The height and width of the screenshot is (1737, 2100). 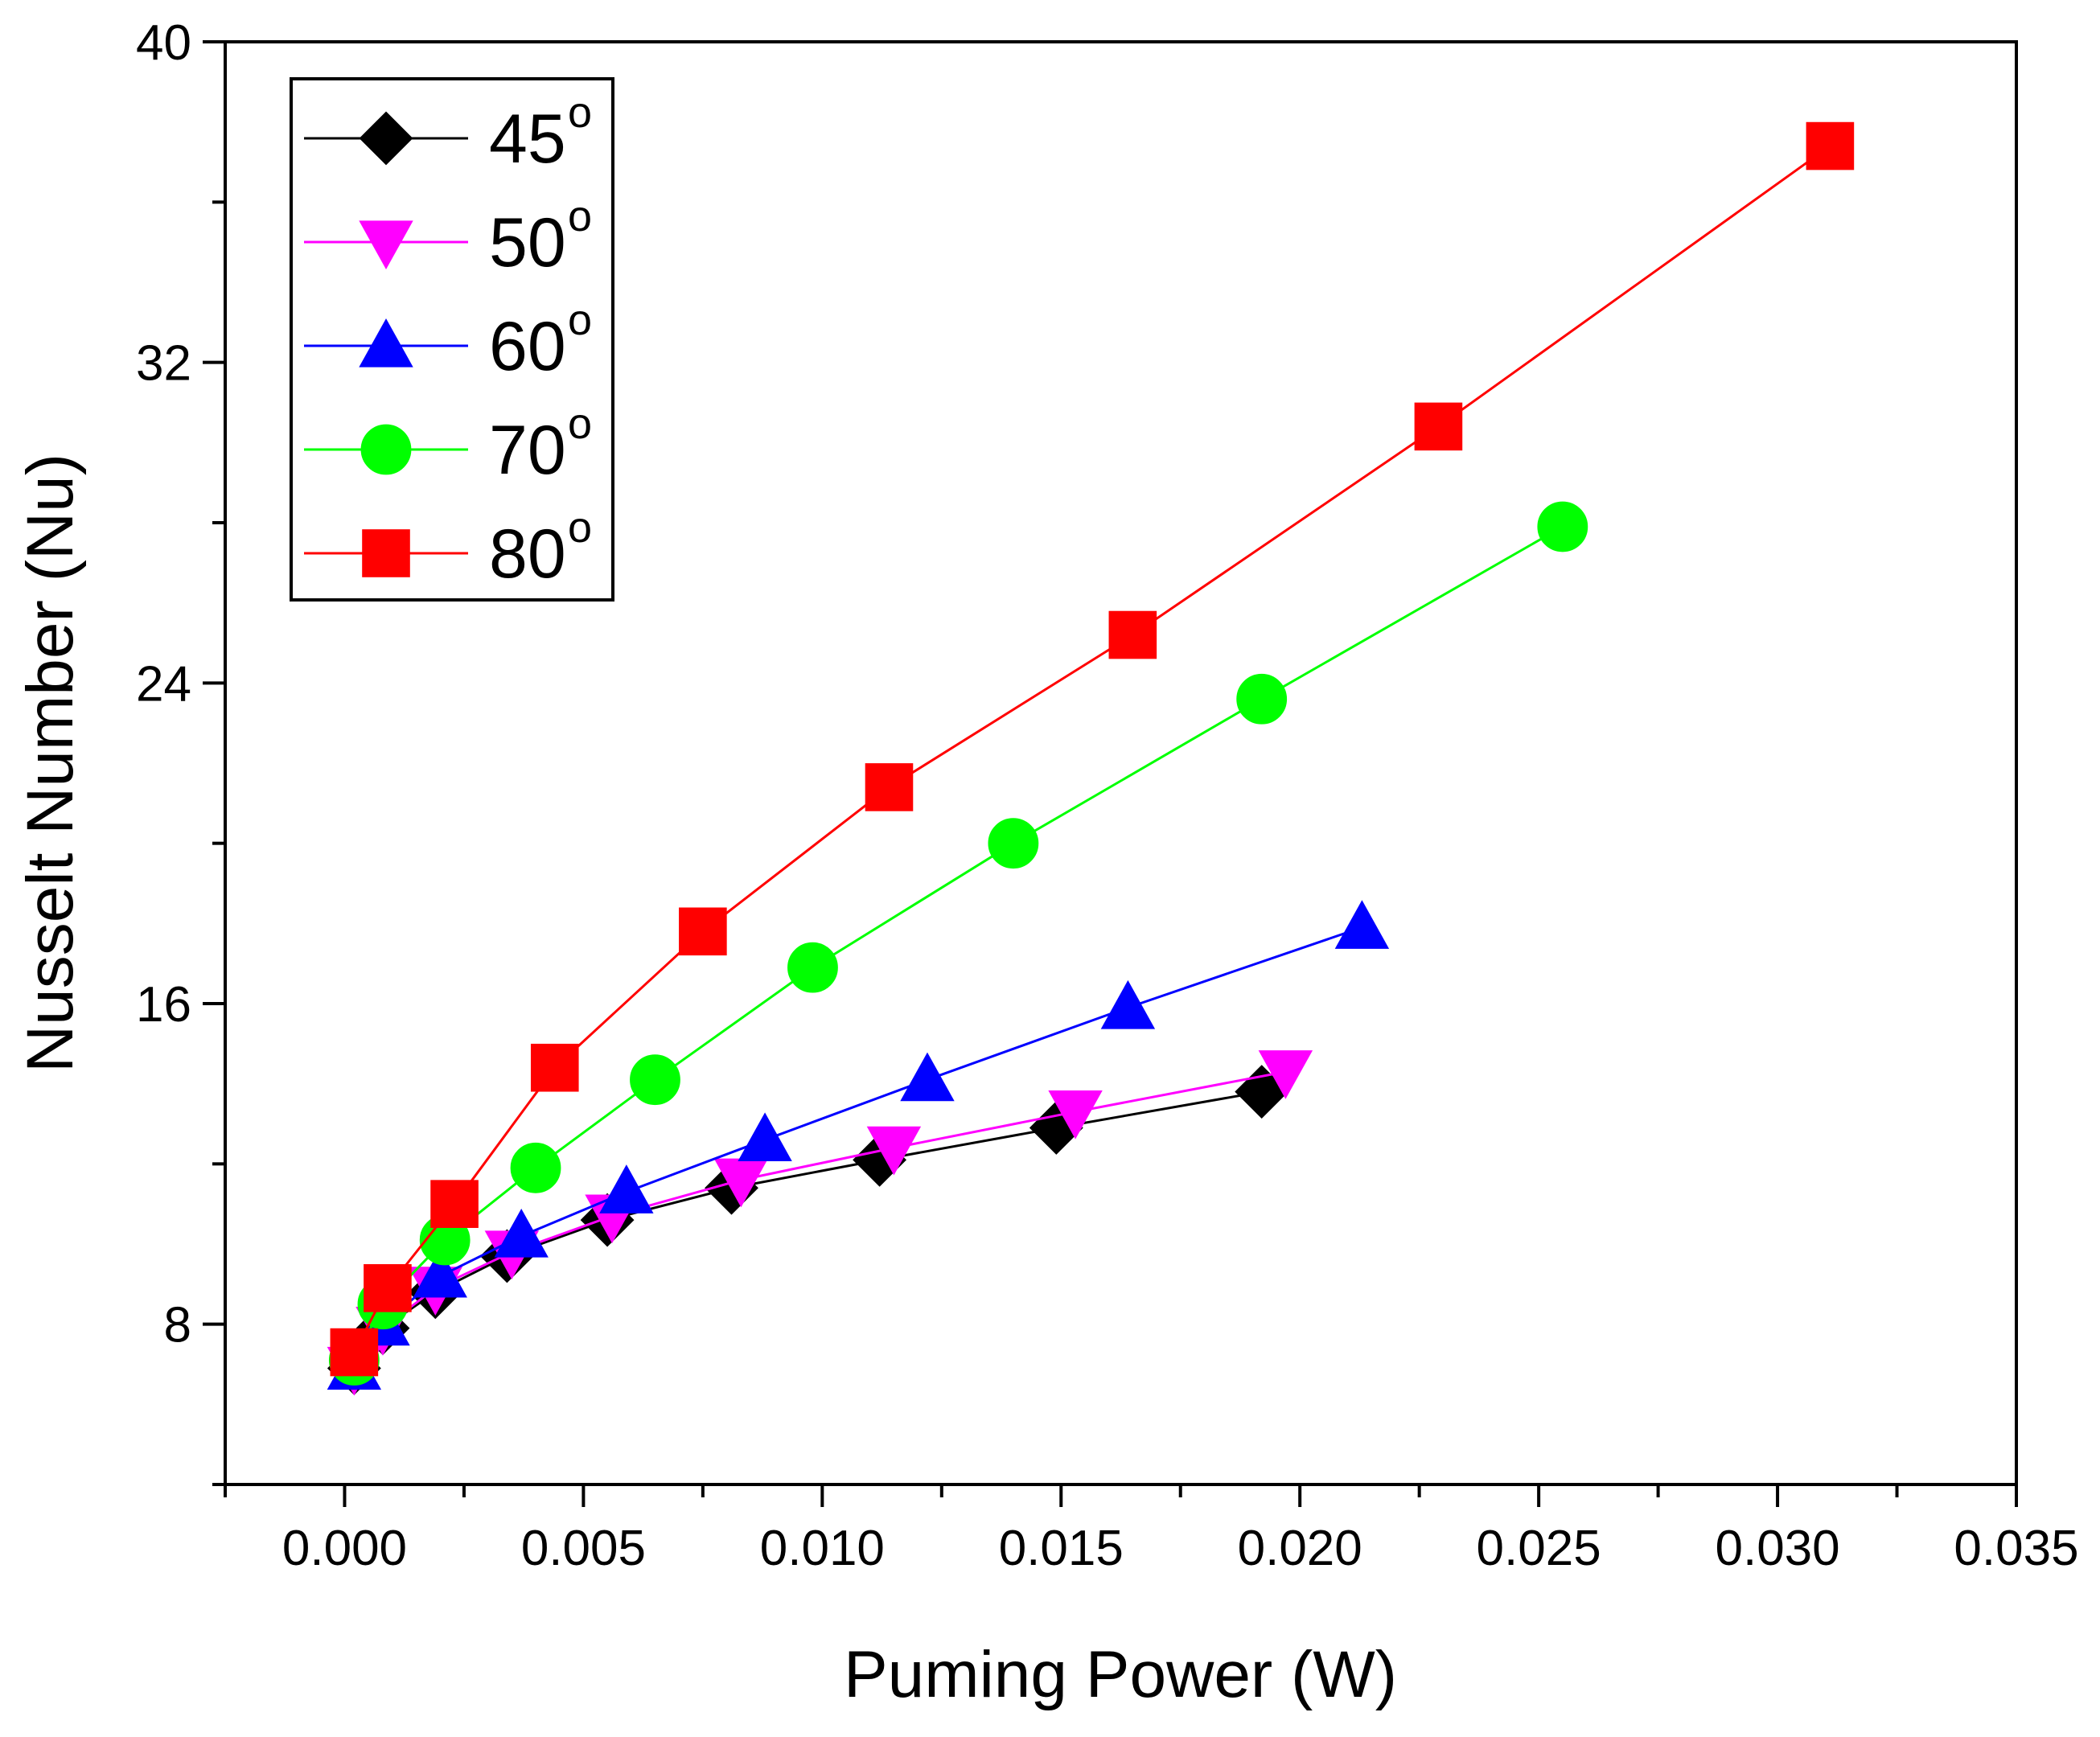 I want to click on legend-label-70: 70, so click(x=527, y=450).